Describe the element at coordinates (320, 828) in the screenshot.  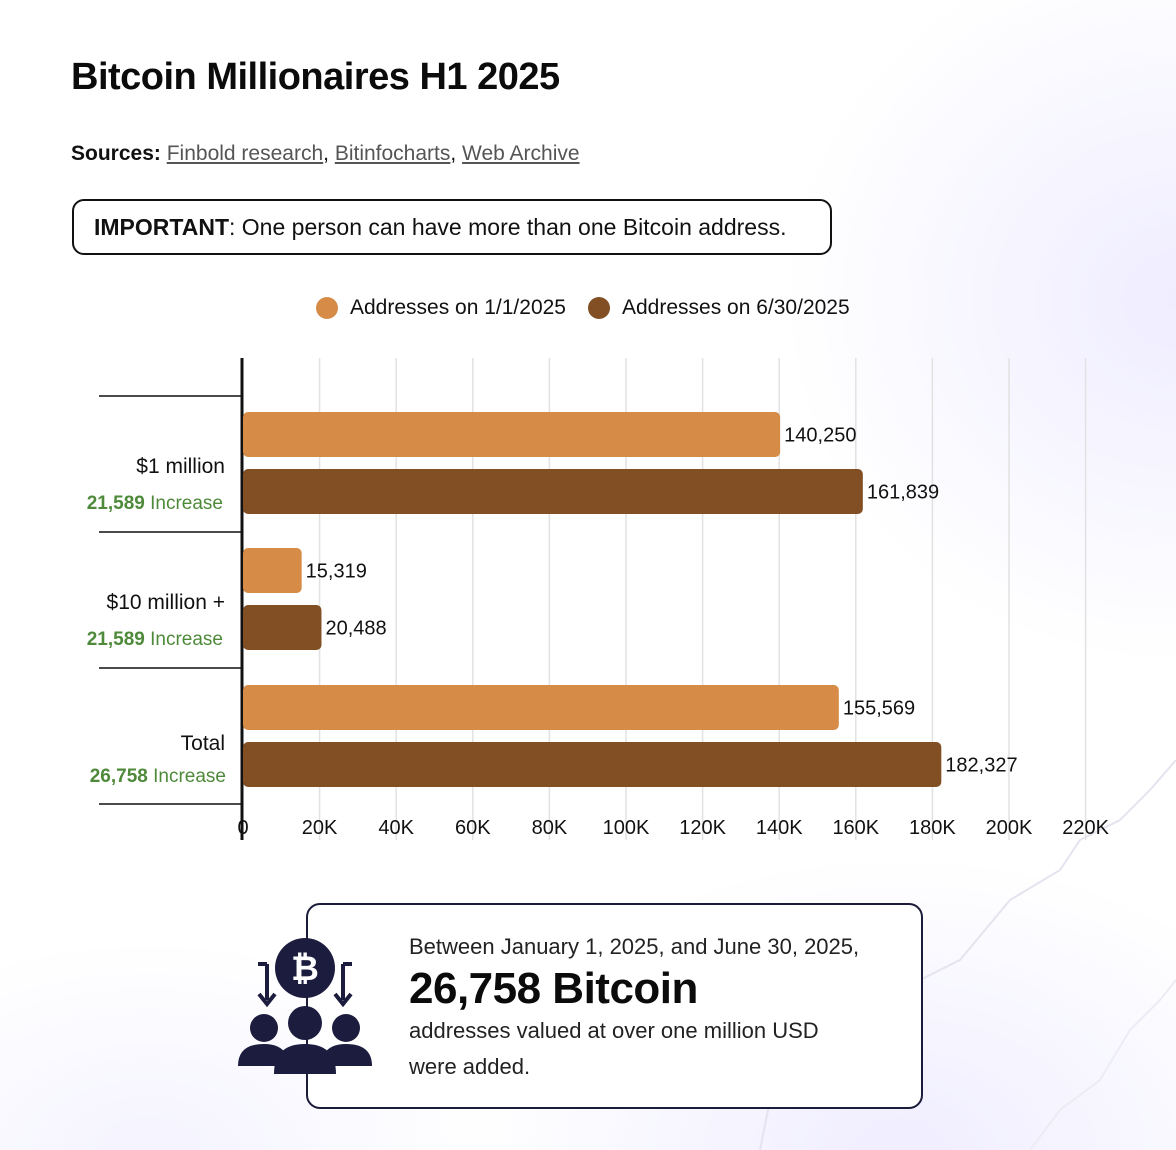
I see `x-tick-label: 20K` at that location.